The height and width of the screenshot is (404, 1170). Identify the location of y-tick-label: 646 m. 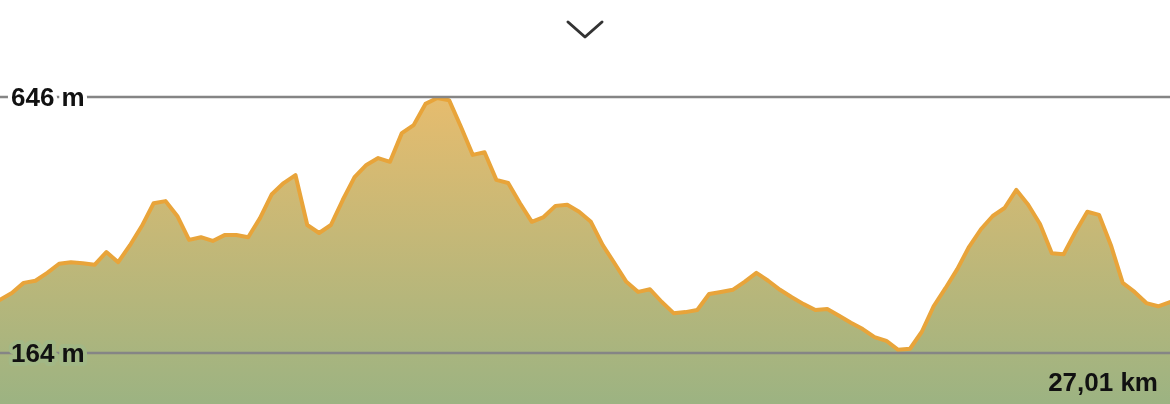
(48, 97).